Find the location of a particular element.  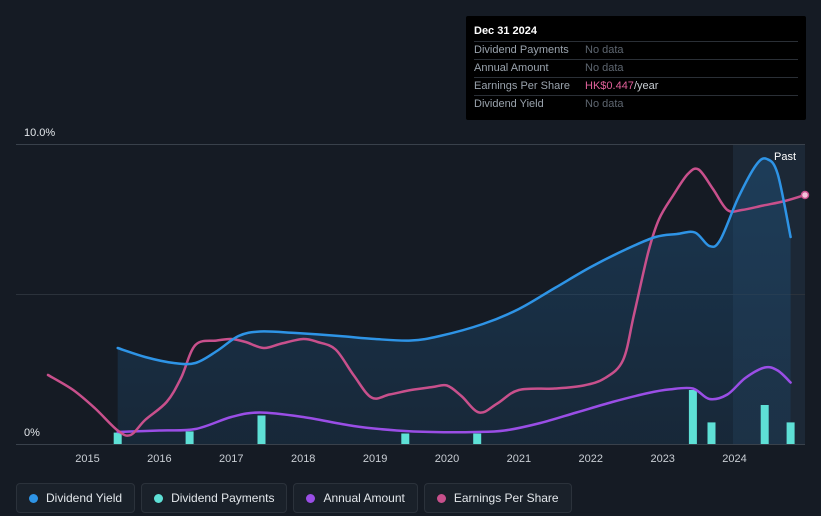

x-axis-tick-label: 2016 is located at coordinates (159, 459).